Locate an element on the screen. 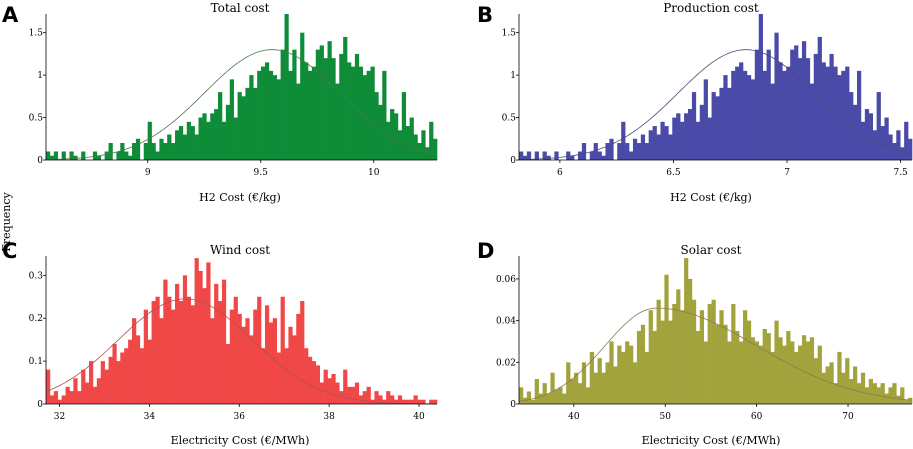 The height and width of the screenshot is (449, 913). figure-ylabel: Frequency is located at coordinates (6, 221).